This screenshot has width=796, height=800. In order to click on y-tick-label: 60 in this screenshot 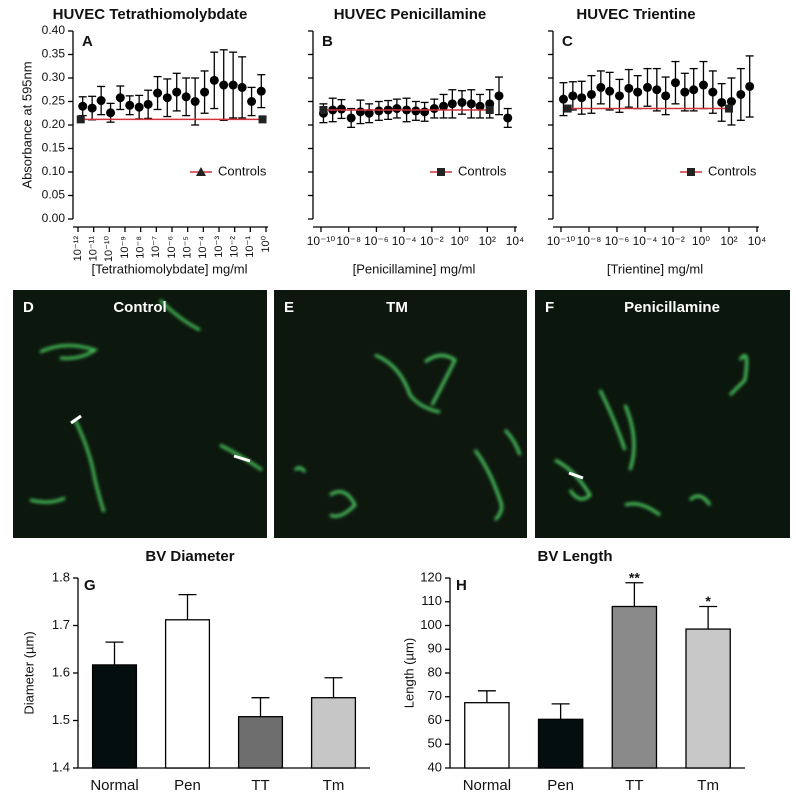, I will do `click(435, 719)`.